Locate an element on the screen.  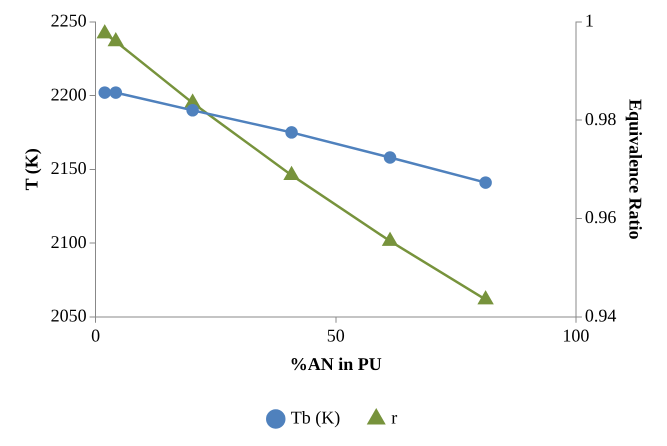
y2-tick-label: 0.98 is located at coordinates (600, 118).